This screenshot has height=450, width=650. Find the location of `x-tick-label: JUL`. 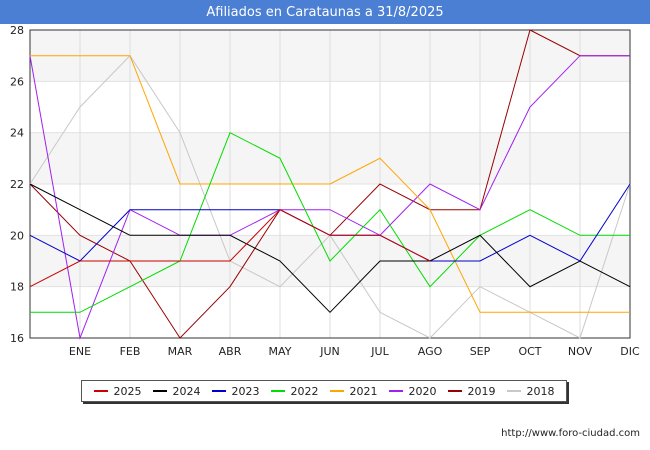

x-tick-label: JUL is located at coordinates (379, 351).